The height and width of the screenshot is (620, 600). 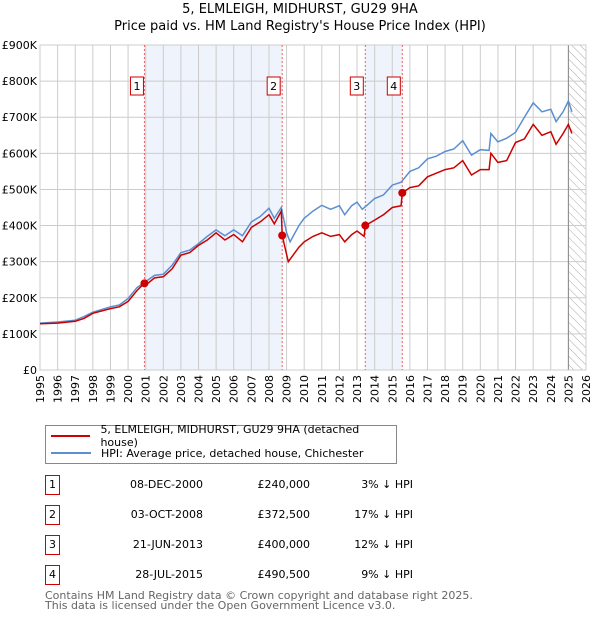 I want to click on y-tick-label: £500K, so click(x=20, y=189).